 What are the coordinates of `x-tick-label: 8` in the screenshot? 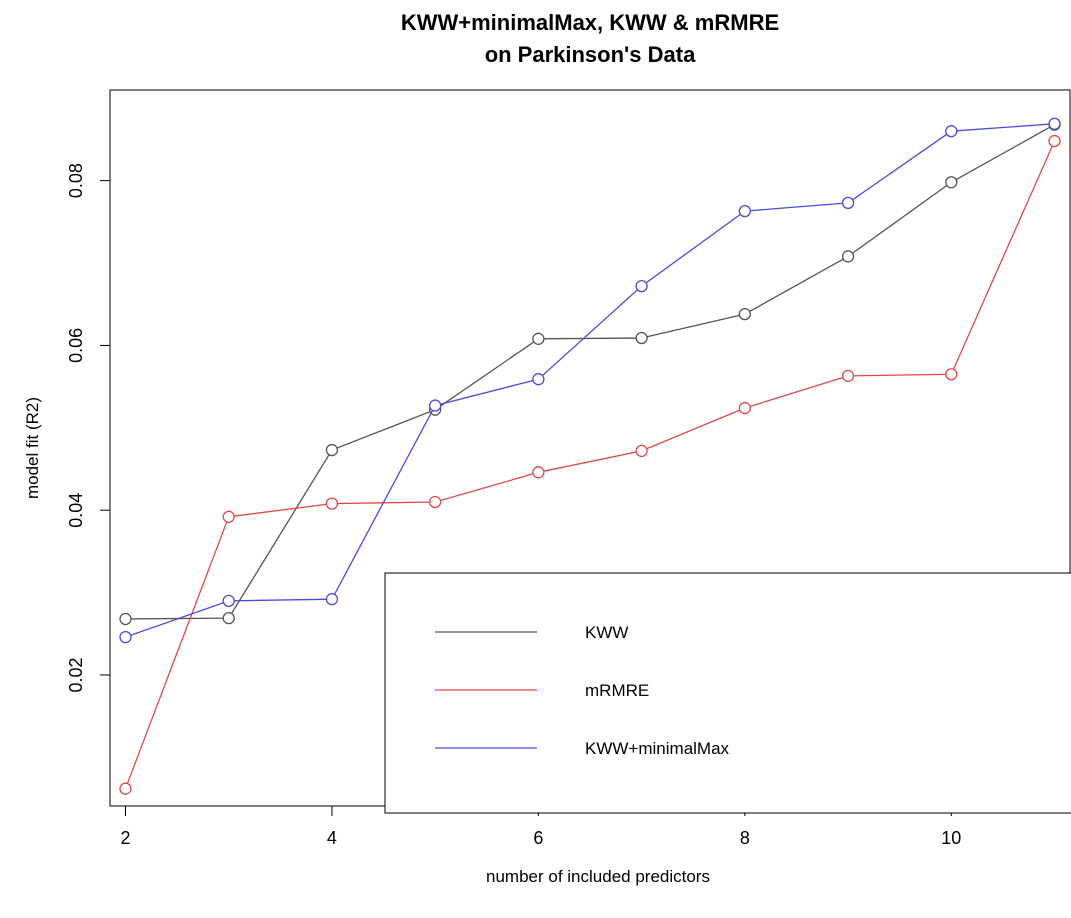 It's located at (745, 838).